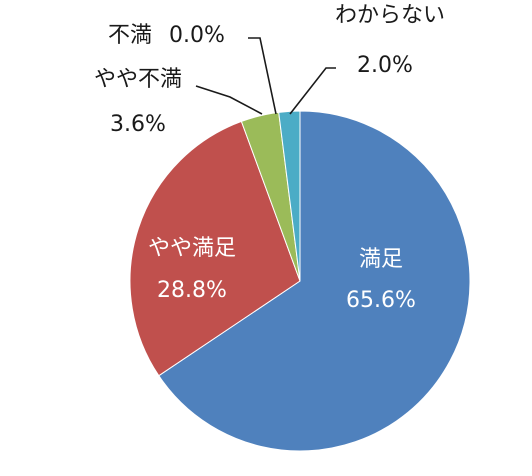  I want to click on leader-line-wakaranai, so click(312, 91).